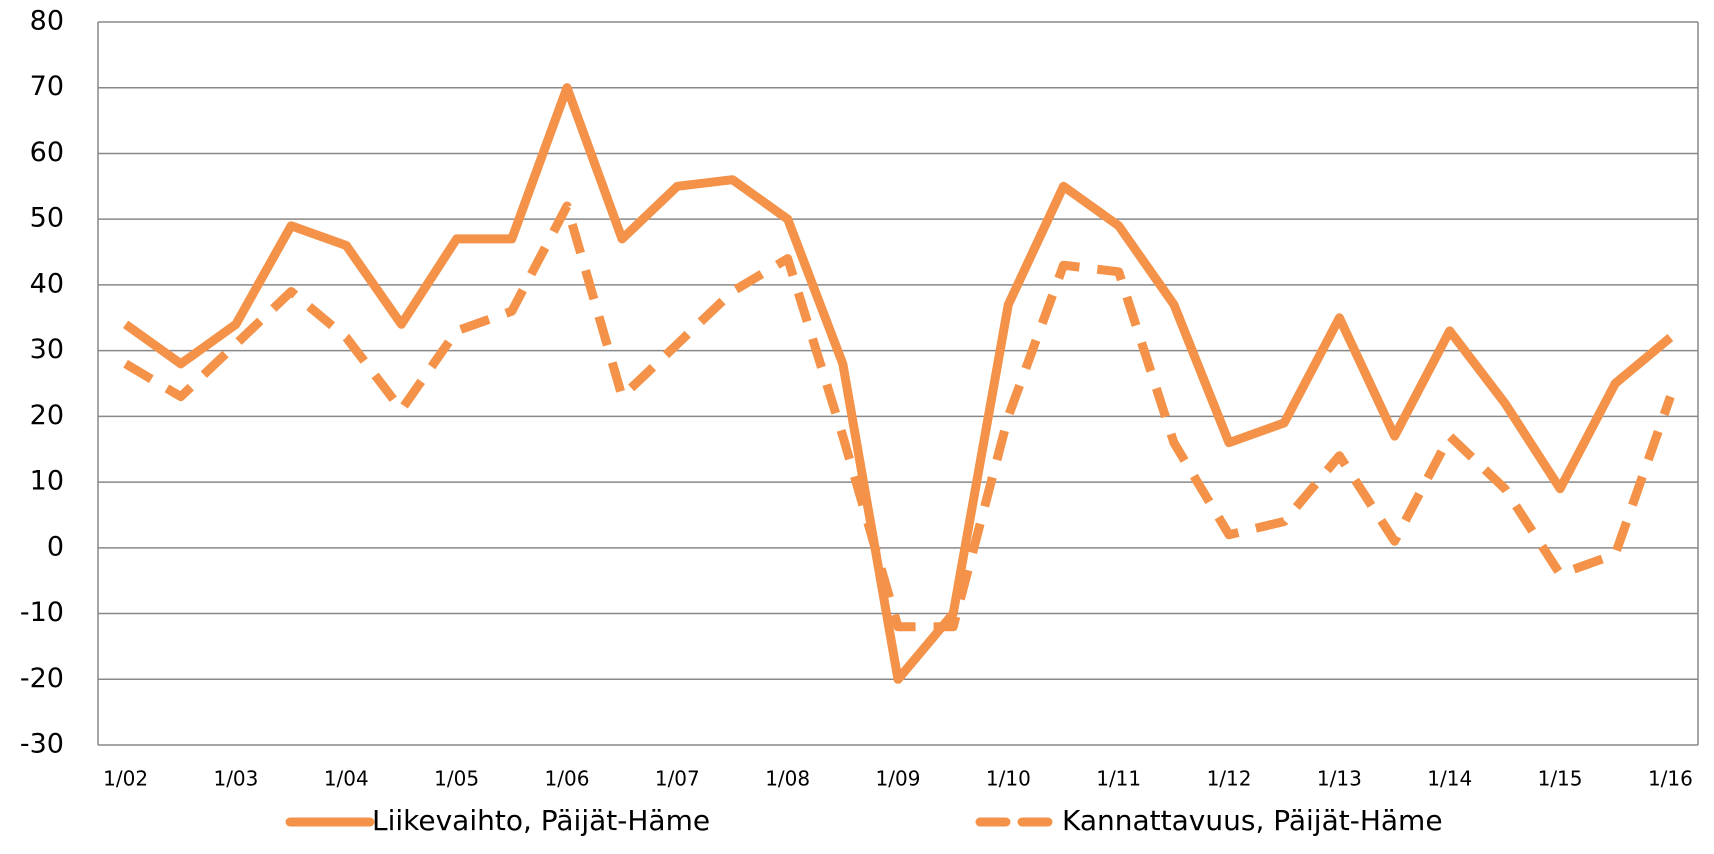 The image size is (1714, 854). What do you see at coordinates (42, 678) in the screenshot?
I see `y-tick-label: -20` at bounding box center [42, 678].